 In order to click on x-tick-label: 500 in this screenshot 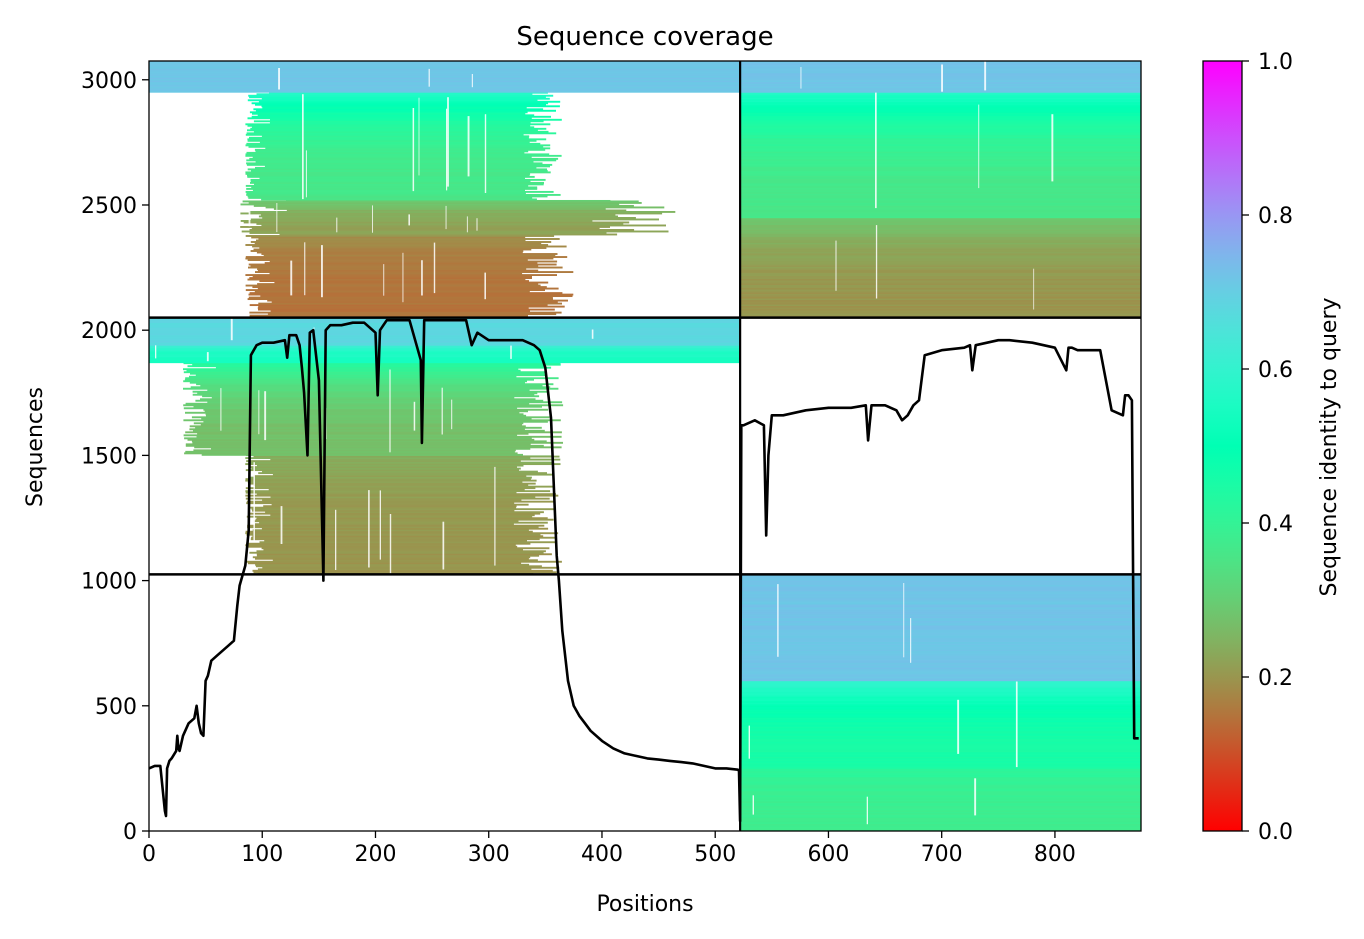, I will do `click(715, 854)`.